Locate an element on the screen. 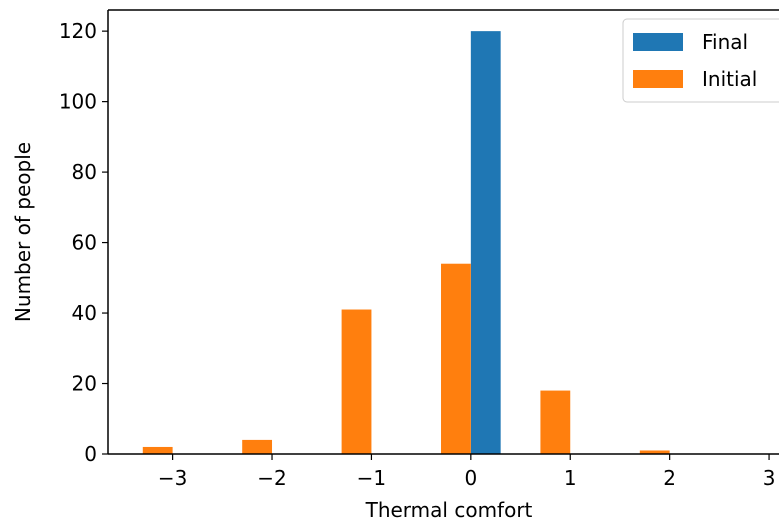  x-axis-title: Thermal comfort is located at coordinates (449, 510).